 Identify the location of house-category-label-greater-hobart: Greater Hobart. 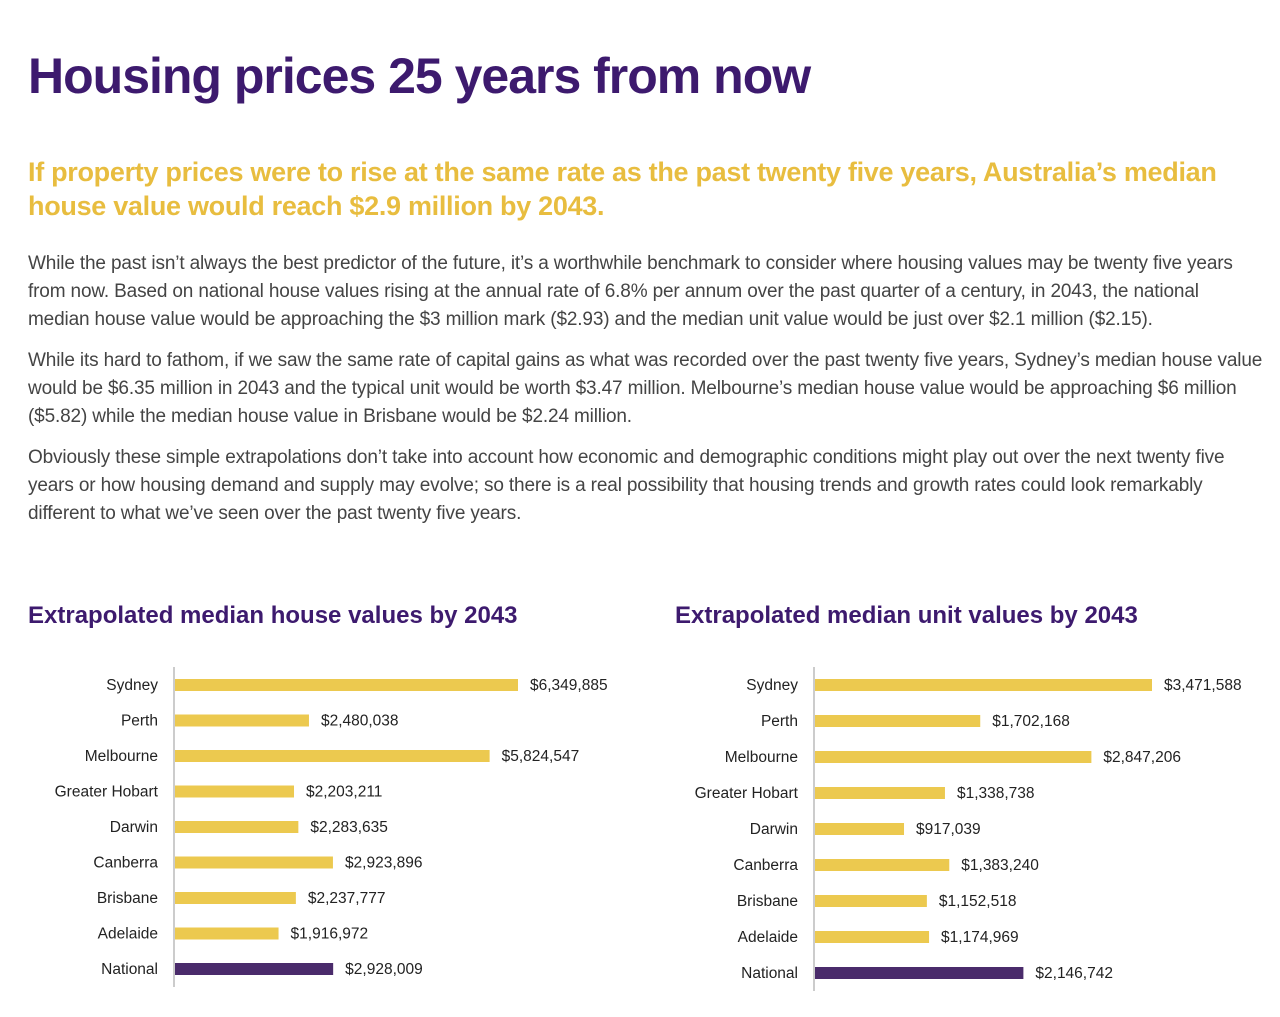
(107, 792).